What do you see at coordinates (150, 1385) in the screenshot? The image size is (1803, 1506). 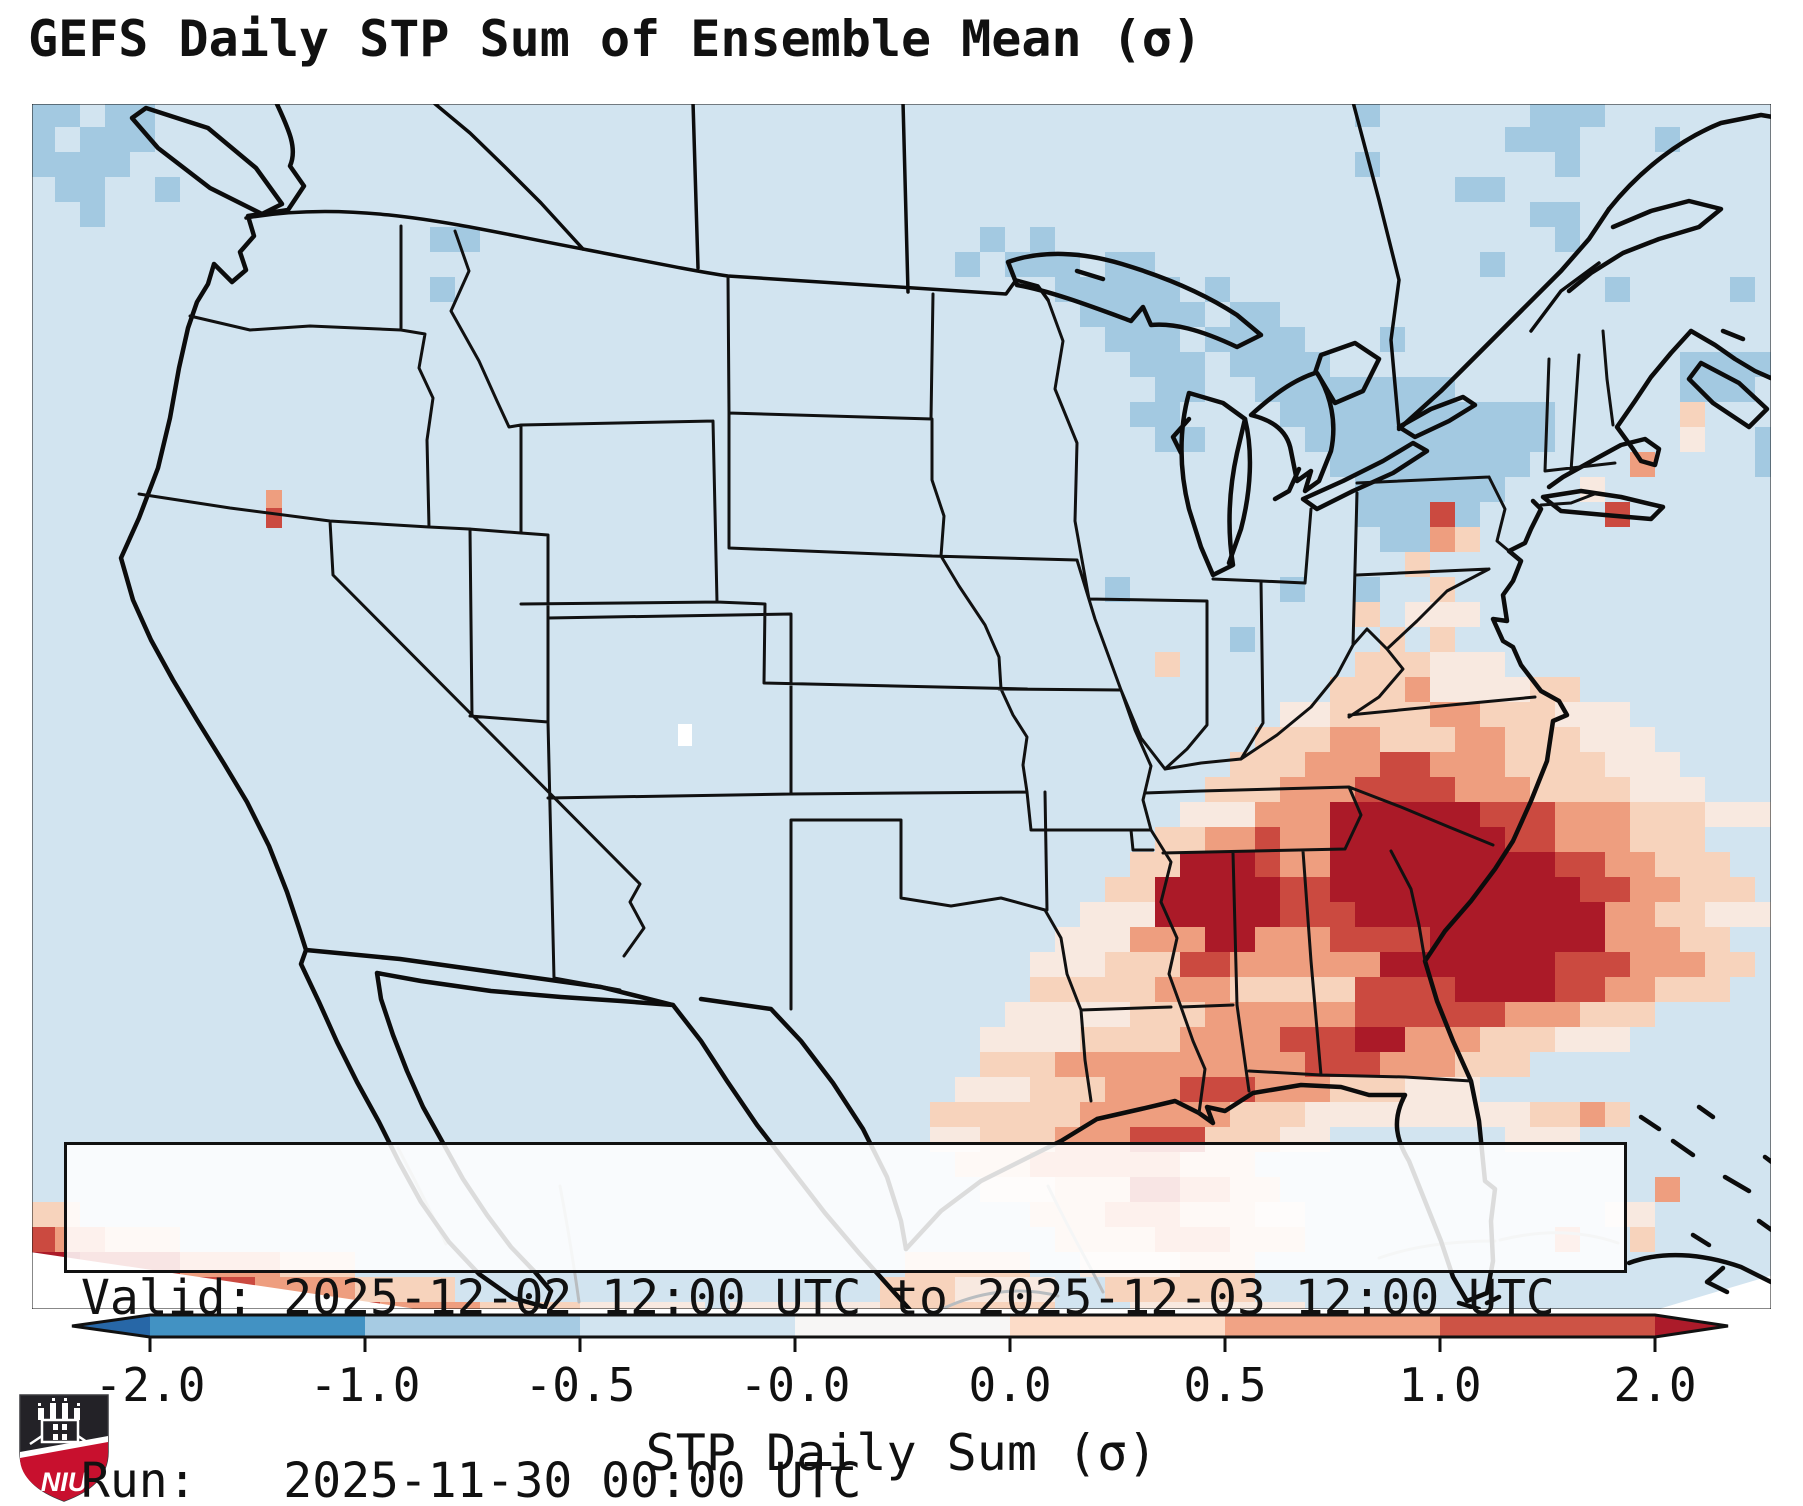 I see `colorbar-tick-label: -2.0` at bounding box center [150, 1385].